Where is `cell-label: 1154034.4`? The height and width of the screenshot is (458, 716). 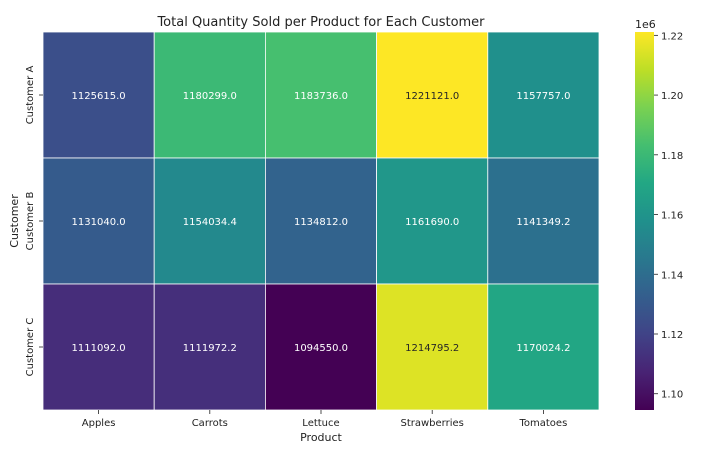 cell-label: 1154034.4 is located at coordinates (210, 222).